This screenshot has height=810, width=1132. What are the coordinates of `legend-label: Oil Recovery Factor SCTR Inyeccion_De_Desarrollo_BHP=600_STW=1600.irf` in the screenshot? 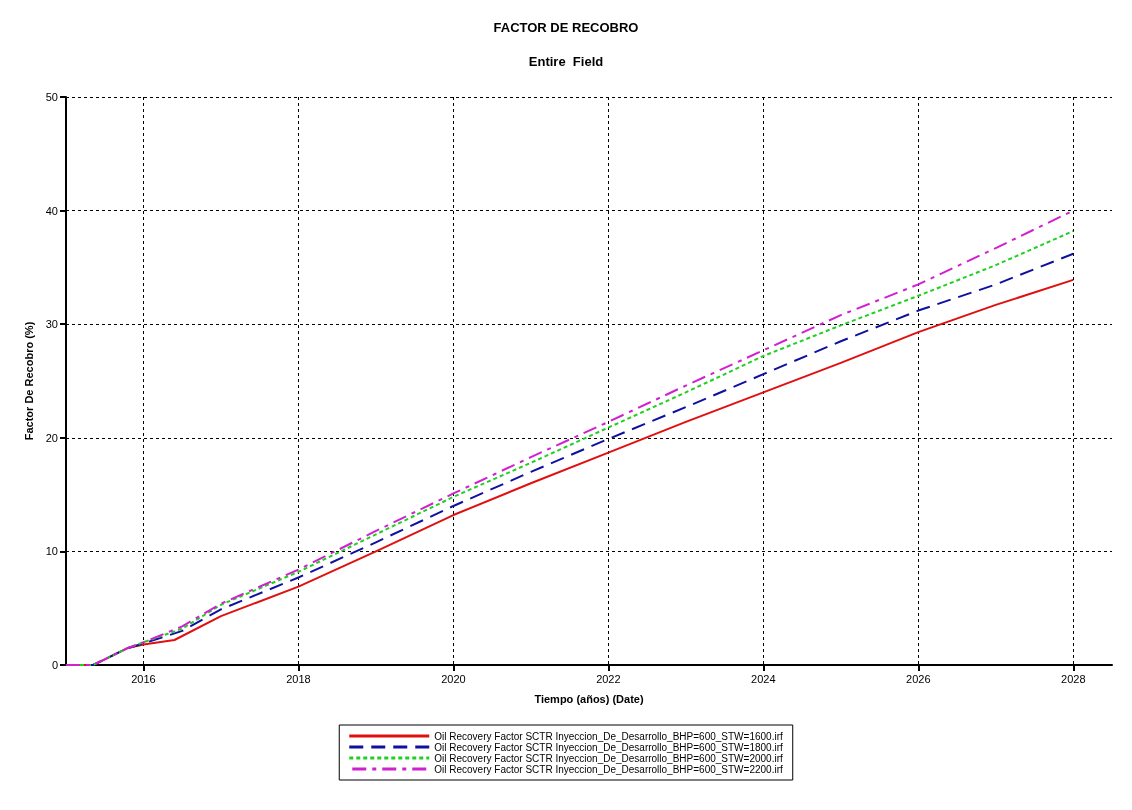 It's located at (608, 736).